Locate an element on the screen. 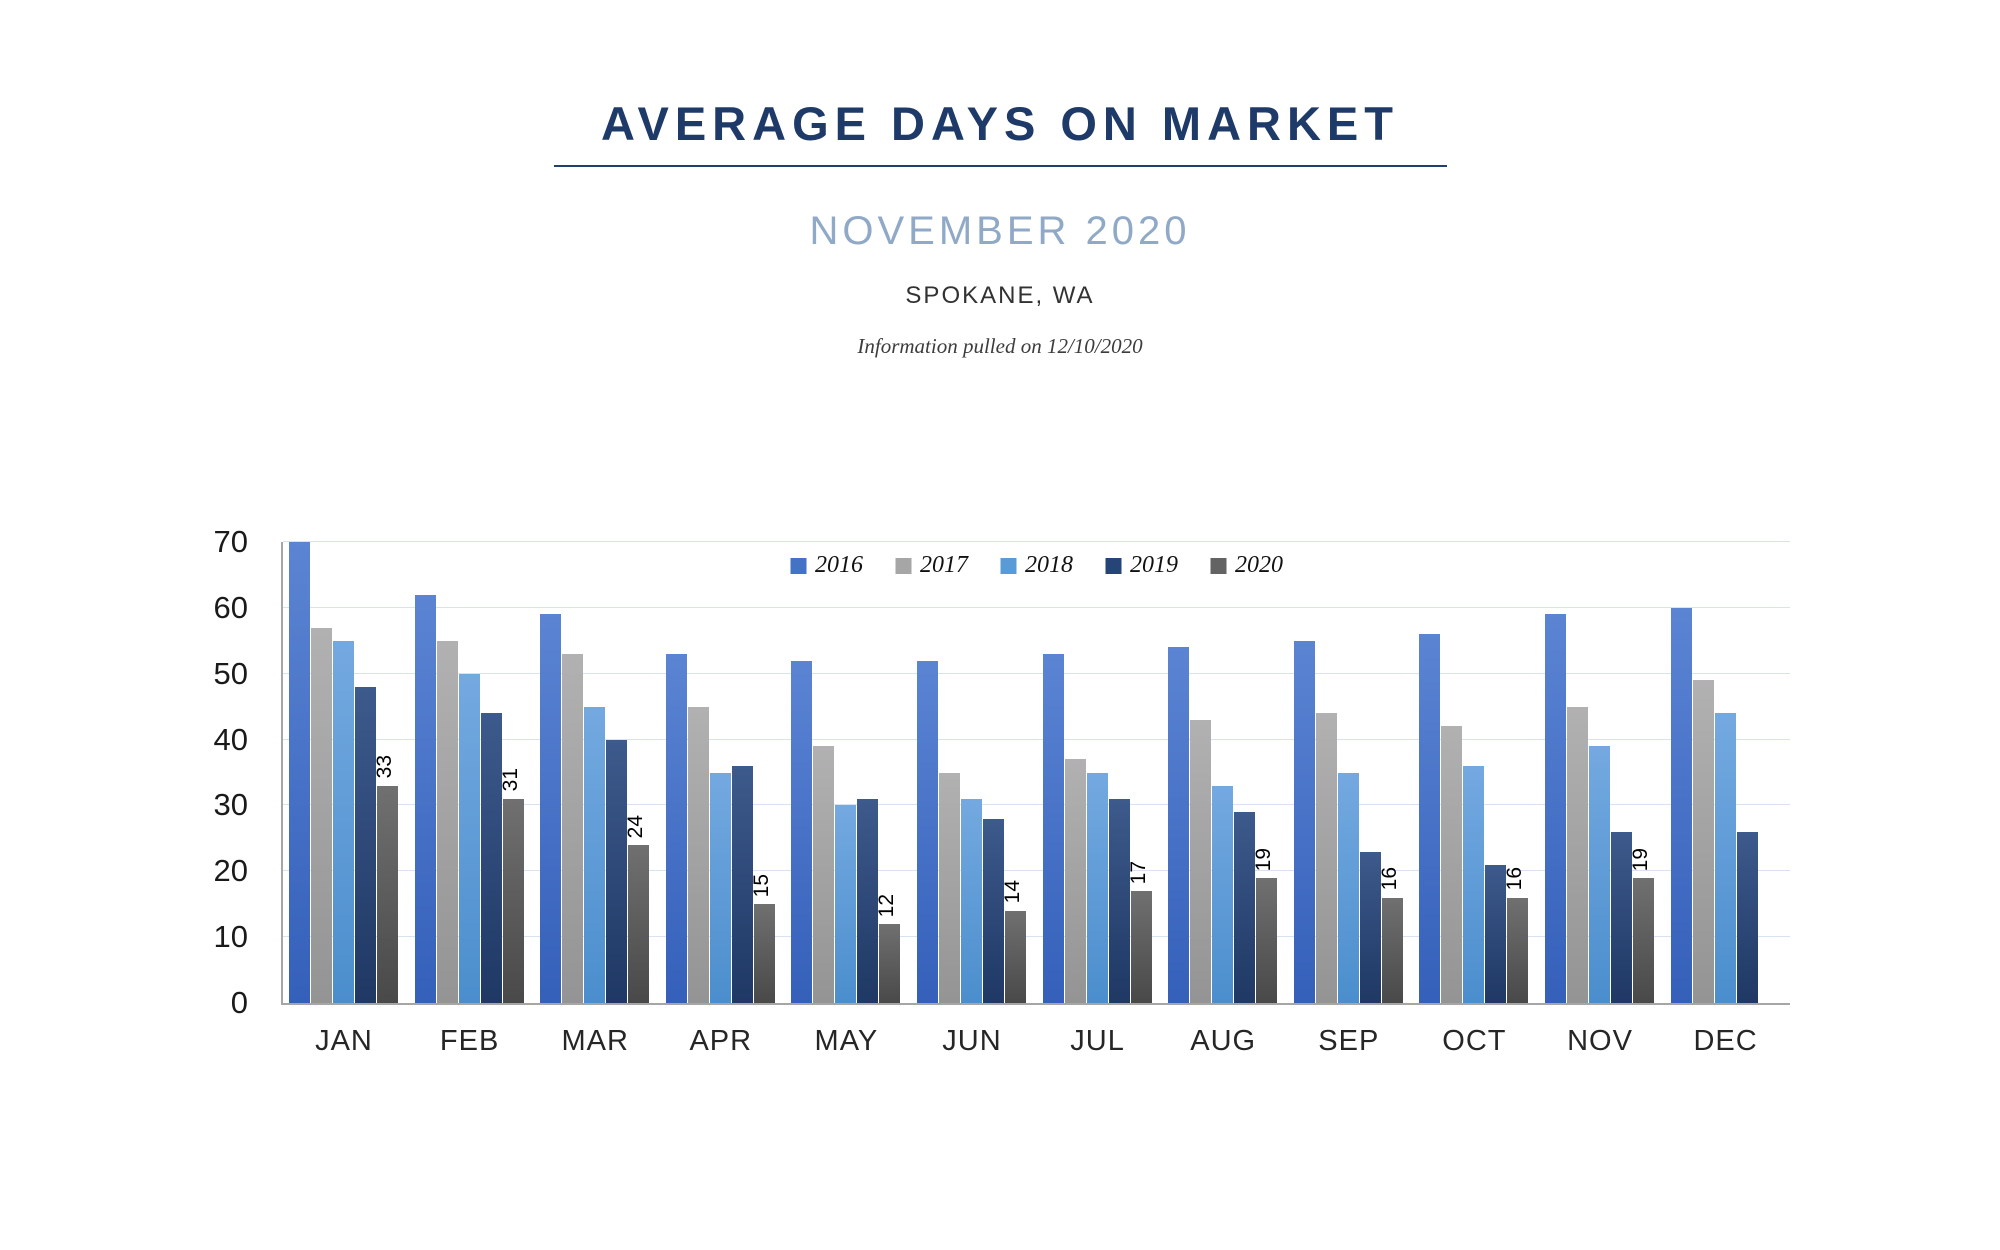 The height and width of the screenshot is (1250, 2000). bar-group-feb: 31 is located at coordinates (469, 772).